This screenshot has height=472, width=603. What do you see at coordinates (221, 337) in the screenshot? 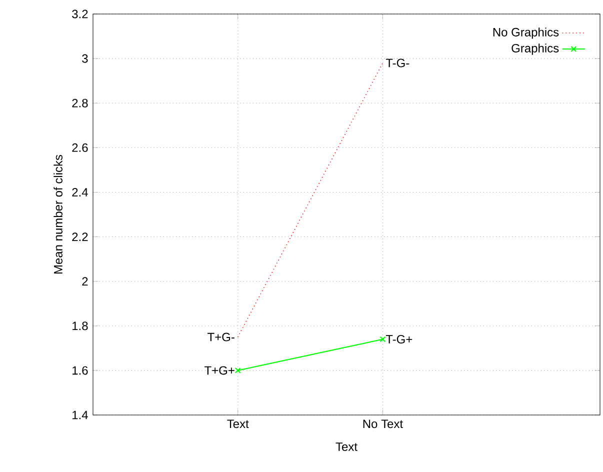
I see `annotation: T+G-` at bounding box center [221, 337].